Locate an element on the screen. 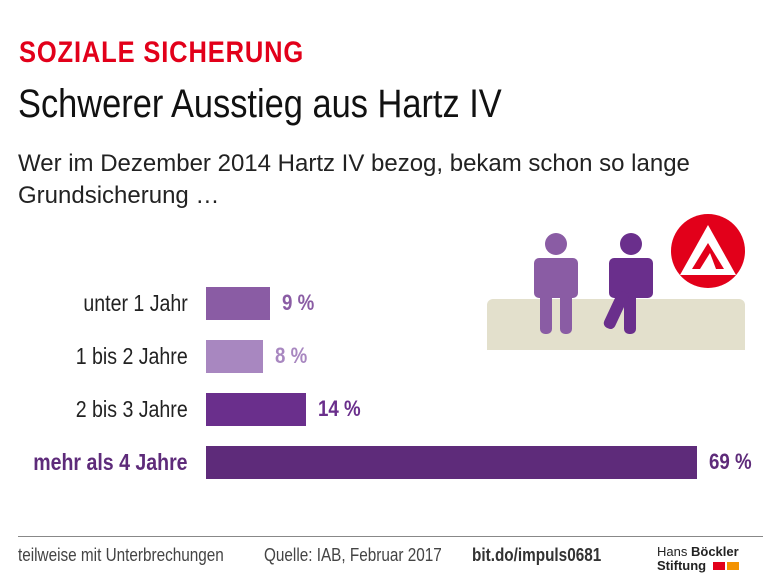 This screenshot has width=768, height=578. people-illustration is located at coordinates (593, 283).